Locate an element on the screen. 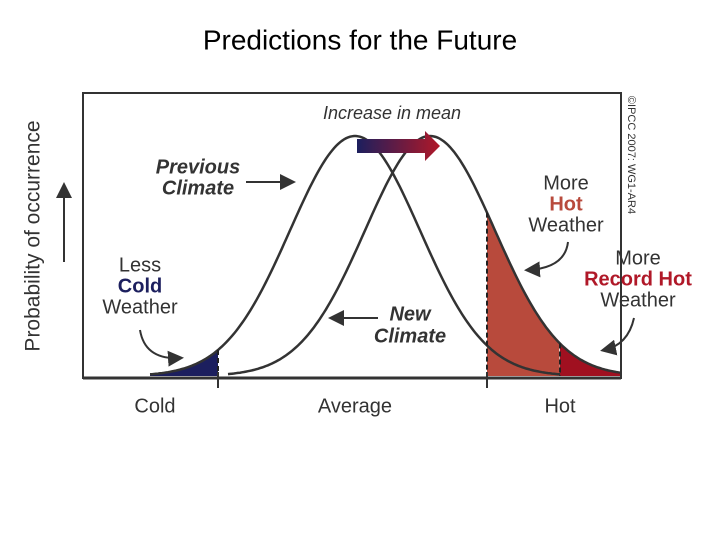  more-record-hot: Record Hot is located at coordinates (638, 279).